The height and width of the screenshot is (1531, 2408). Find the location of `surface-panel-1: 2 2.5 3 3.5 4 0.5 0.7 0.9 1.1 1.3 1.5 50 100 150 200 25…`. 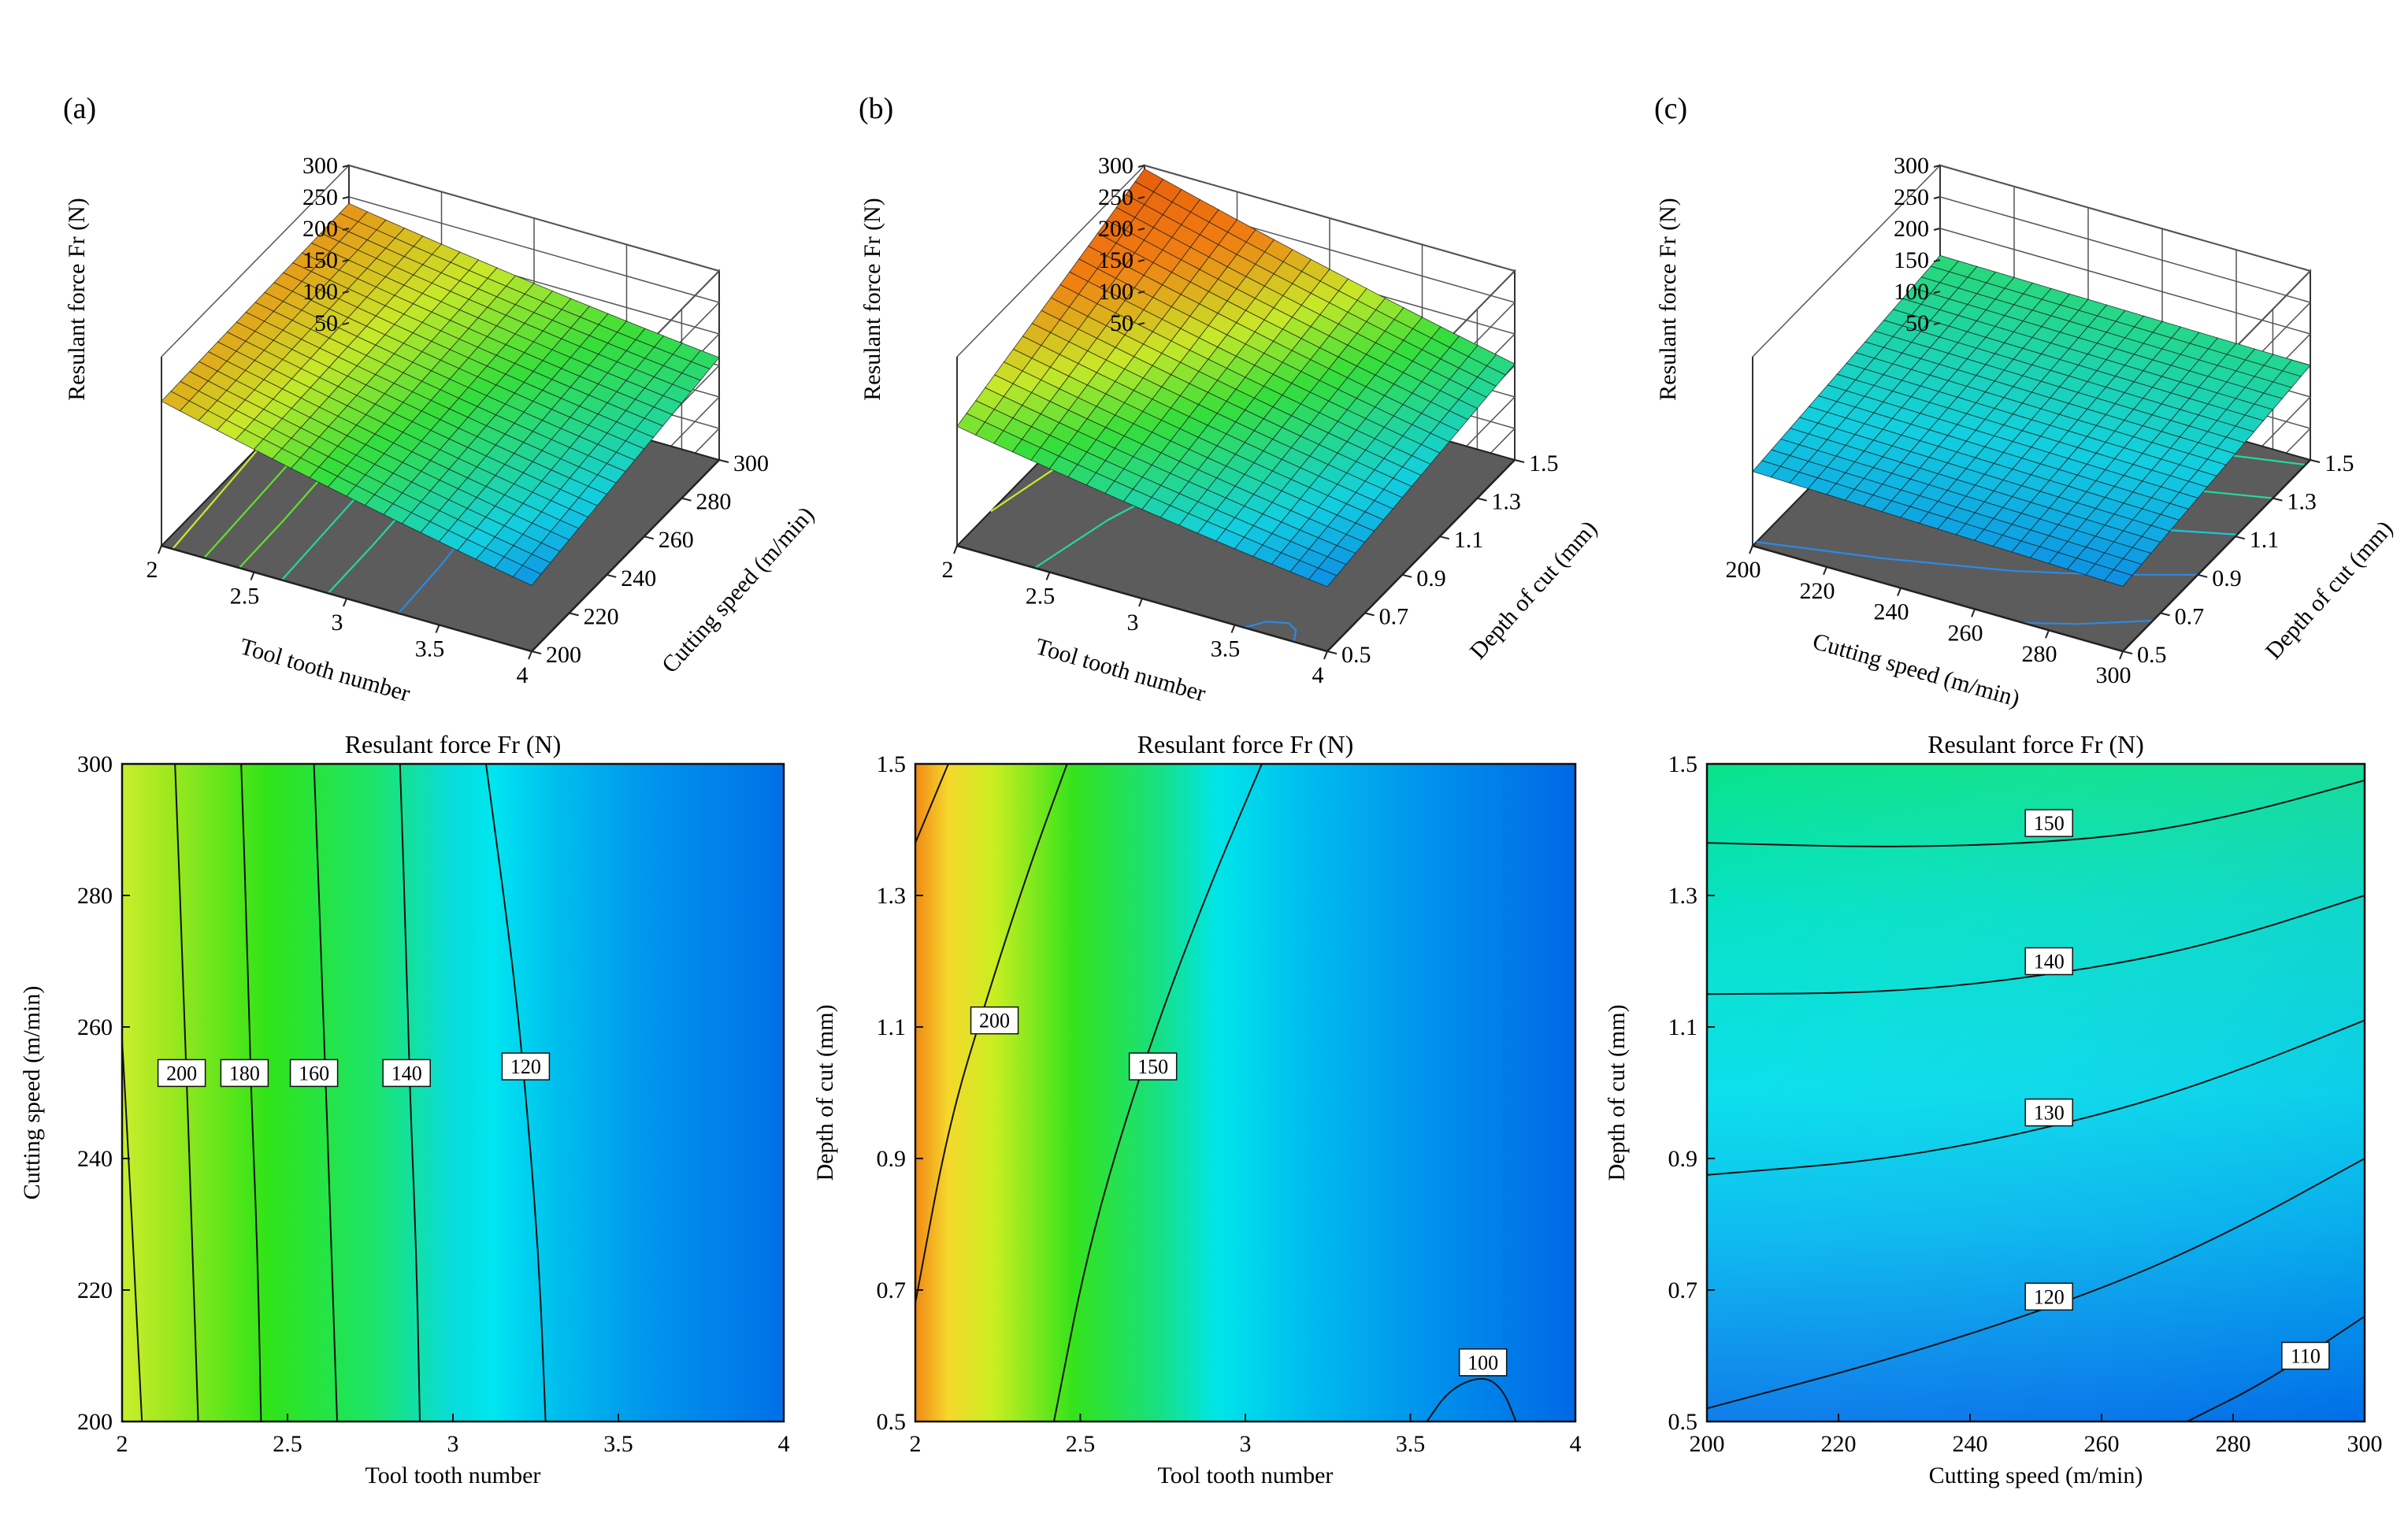

surface-panel-1: 2 2.5 3 3.5 4 0.5 0.7 0.9 1.1 1.3 1.5 50 100 150 200 25… is located at coordinates (1230, 399).